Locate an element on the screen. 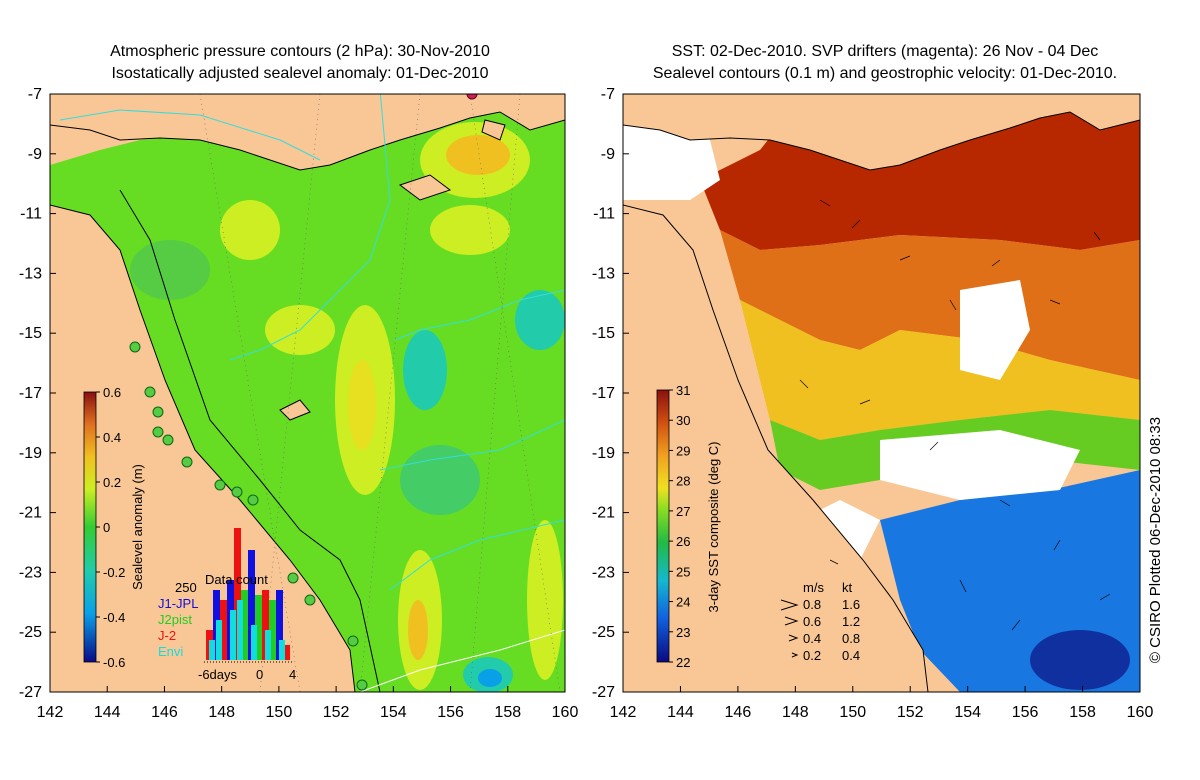 The height and width of the screenshot is (780, 1200). right-colorbar-tick-label: 26 is located at coordinates (683, 541).